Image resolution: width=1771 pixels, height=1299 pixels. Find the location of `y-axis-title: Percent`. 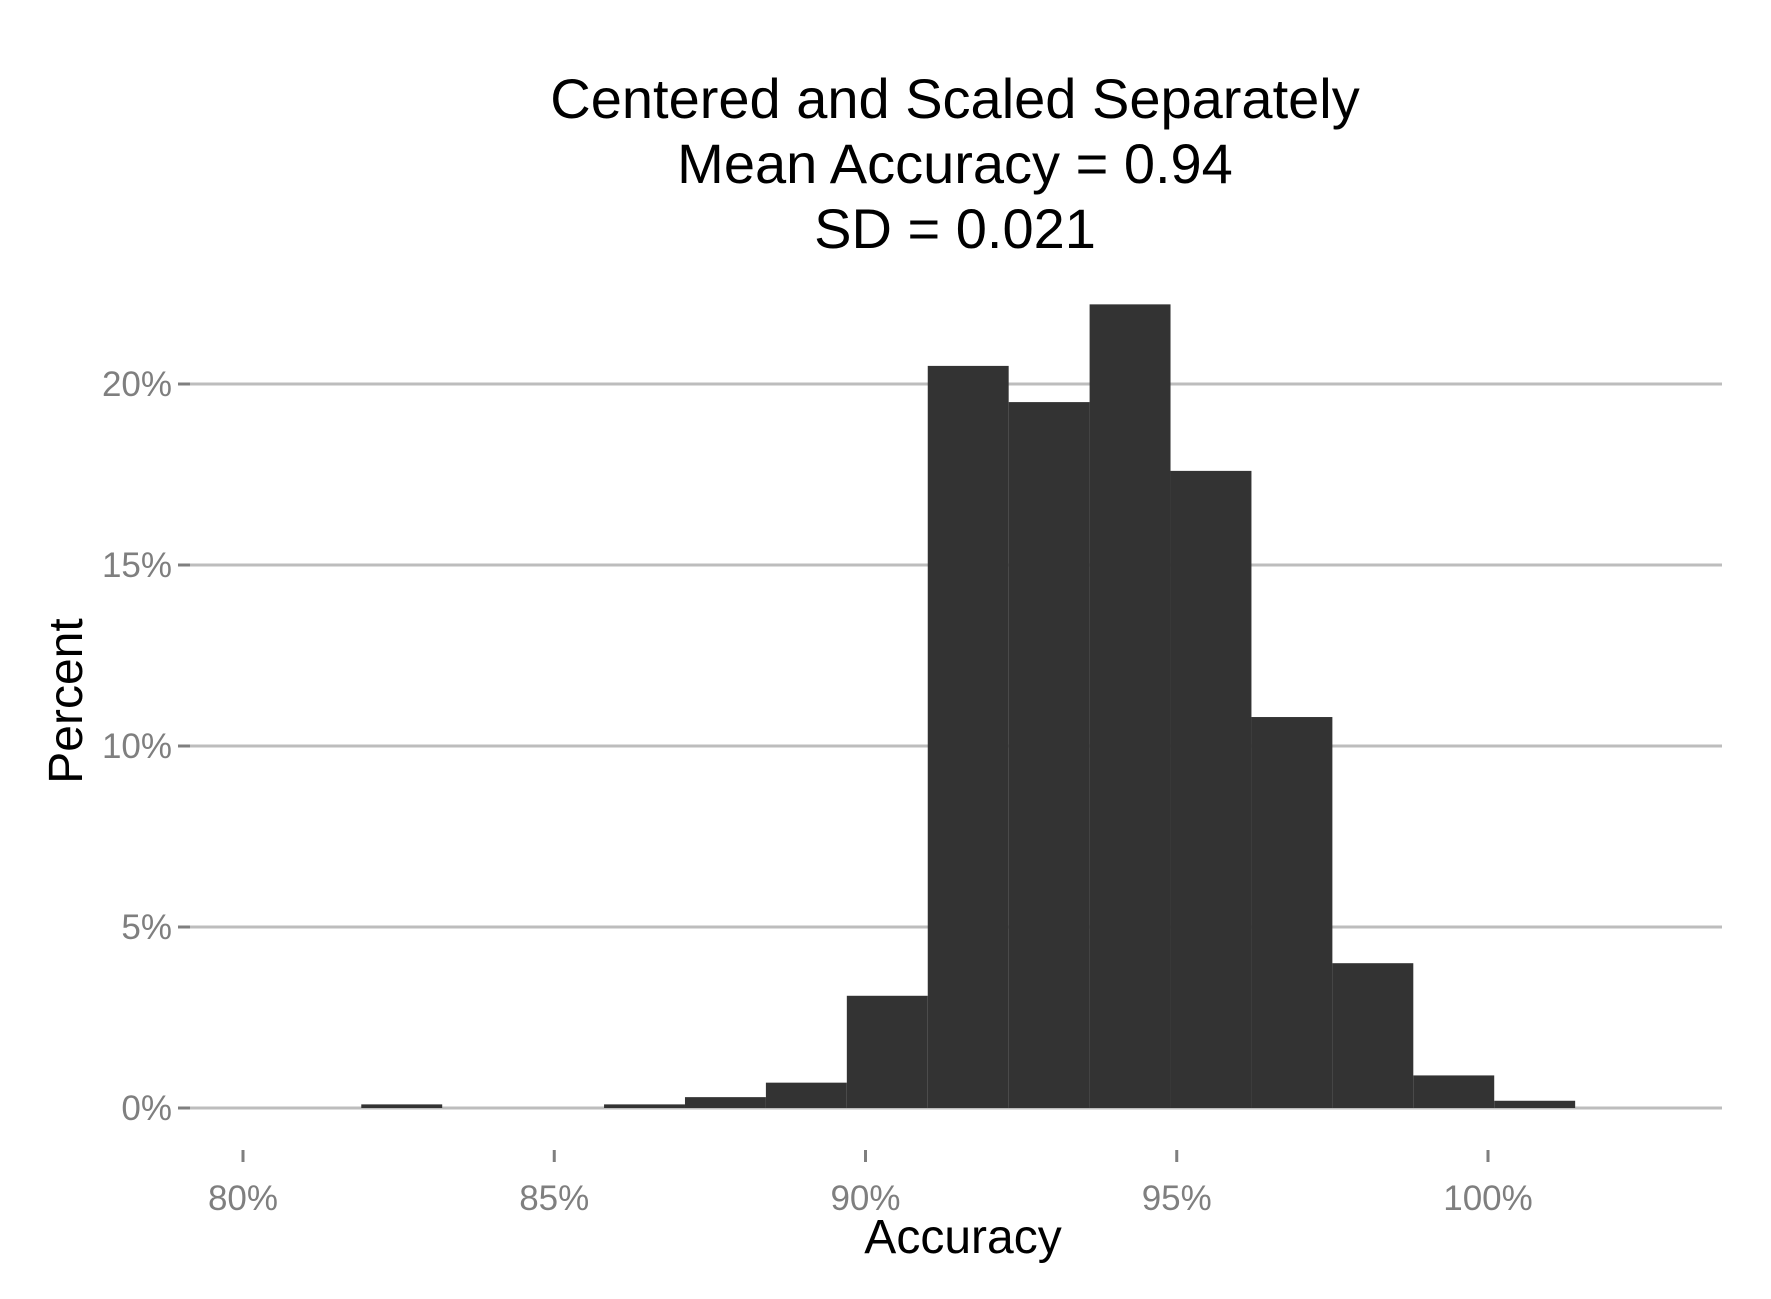

y-axis-title: Percent is located at coordinates (66, 700).